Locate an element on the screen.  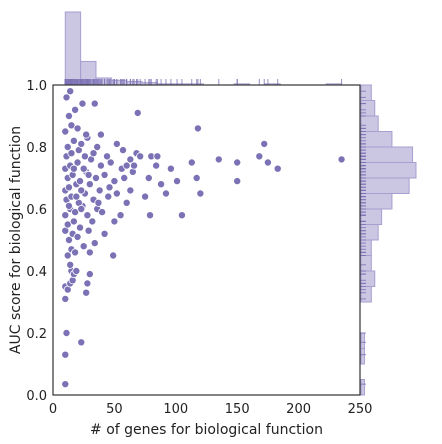
y-tick-label: 0.6 is located at coordinates (36, 210).